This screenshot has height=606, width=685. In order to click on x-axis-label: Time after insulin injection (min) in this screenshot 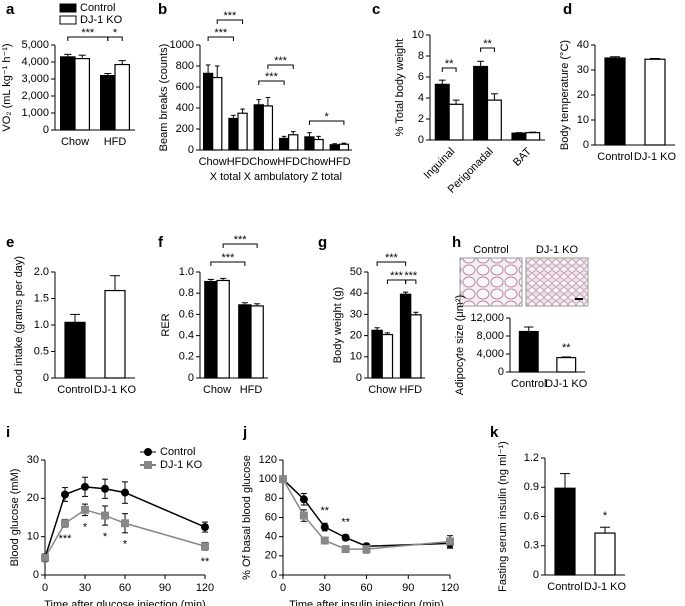, I will do `click(366, 602)`.